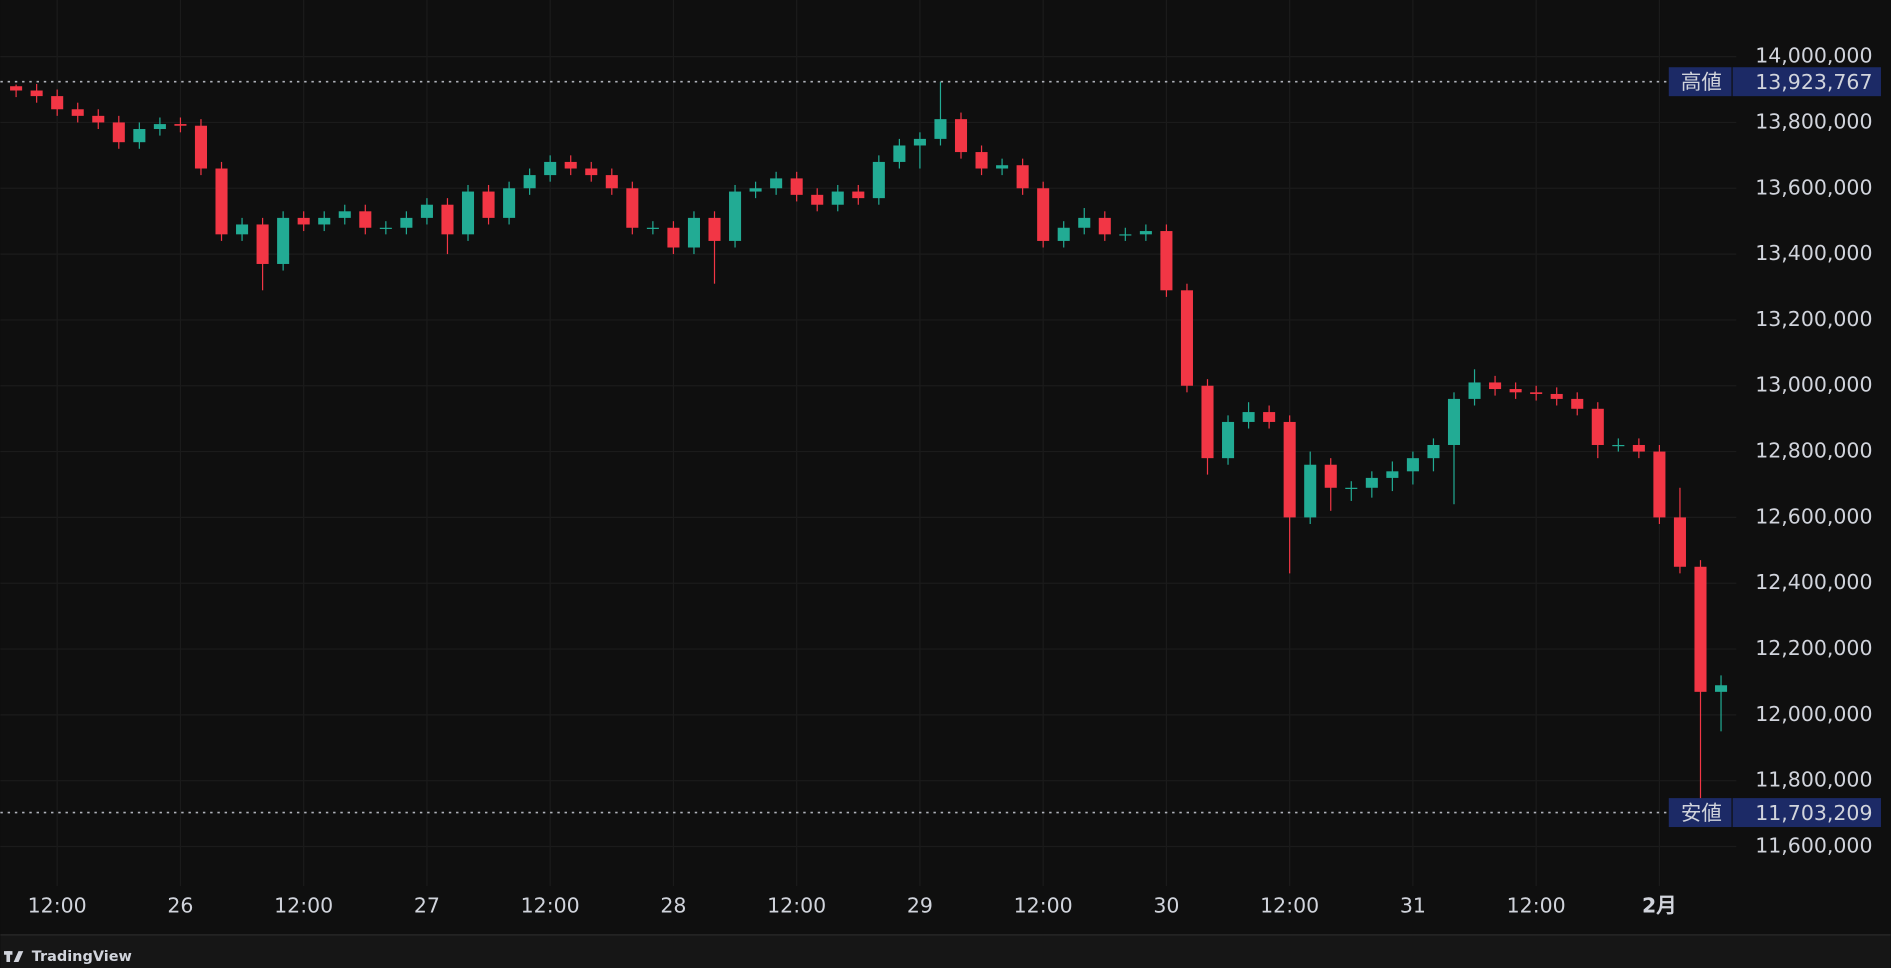 The image size is (1891, 968). I want to click on y-tick-label: 12,600,000, so click(1813, 516).